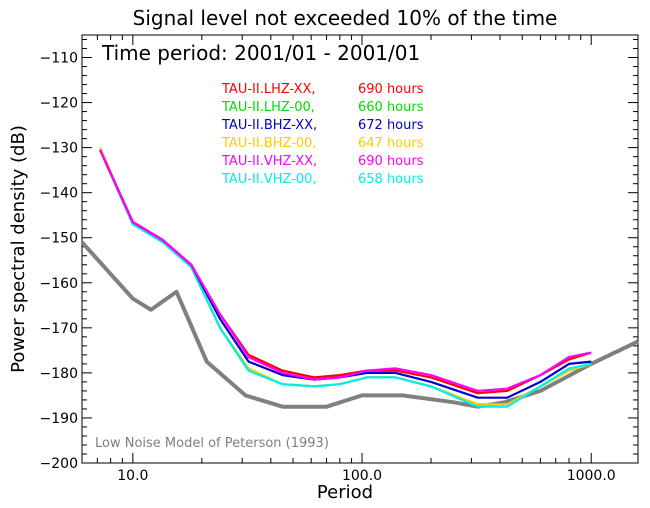 This screenshot has height=508, width=650. What do you see at coordinates (59, 59) in the screenshot?
I see `y-tick-label: −110` at bounding box center [59, 59].